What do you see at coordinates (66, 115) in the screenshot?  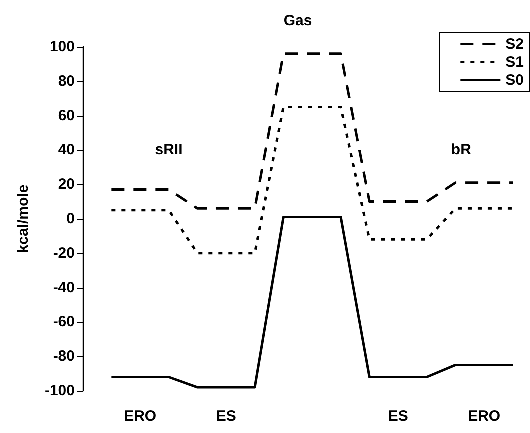 I see `y-tick-label: 60` at bounding box center [66, 115].